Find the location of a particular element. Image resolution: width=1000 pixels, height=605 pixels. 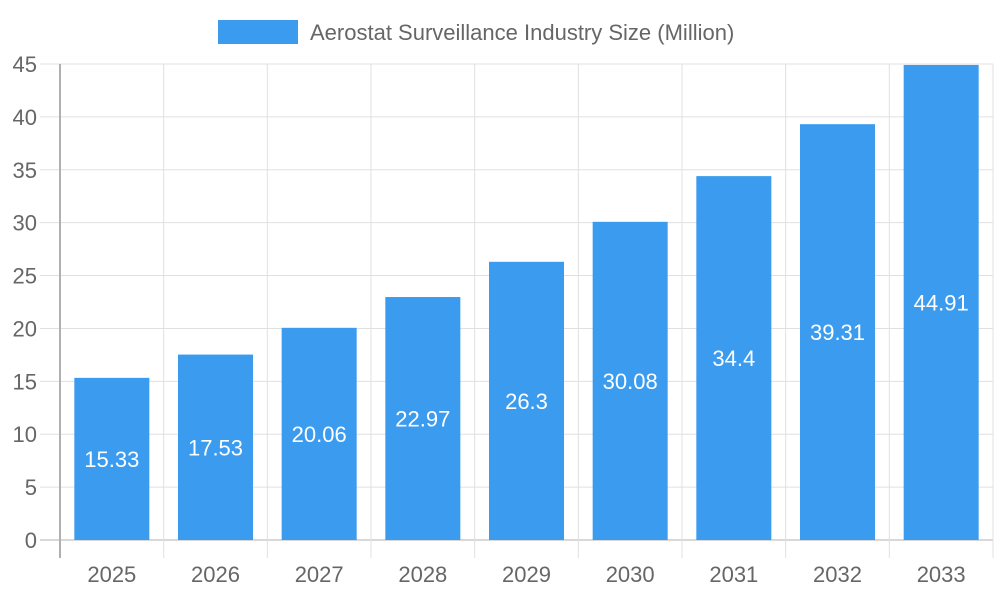

x-tick-label: 2026 is located at coordinates (215, 574).